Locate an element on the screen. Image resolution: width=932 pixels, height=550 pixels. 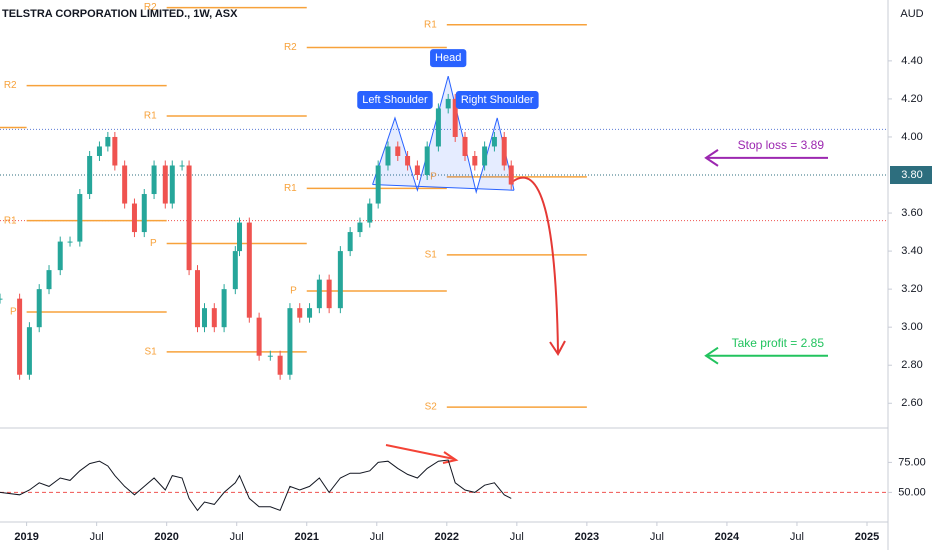
annotation-text: Take profit = 2.85 is located at coordinates (778, 343).